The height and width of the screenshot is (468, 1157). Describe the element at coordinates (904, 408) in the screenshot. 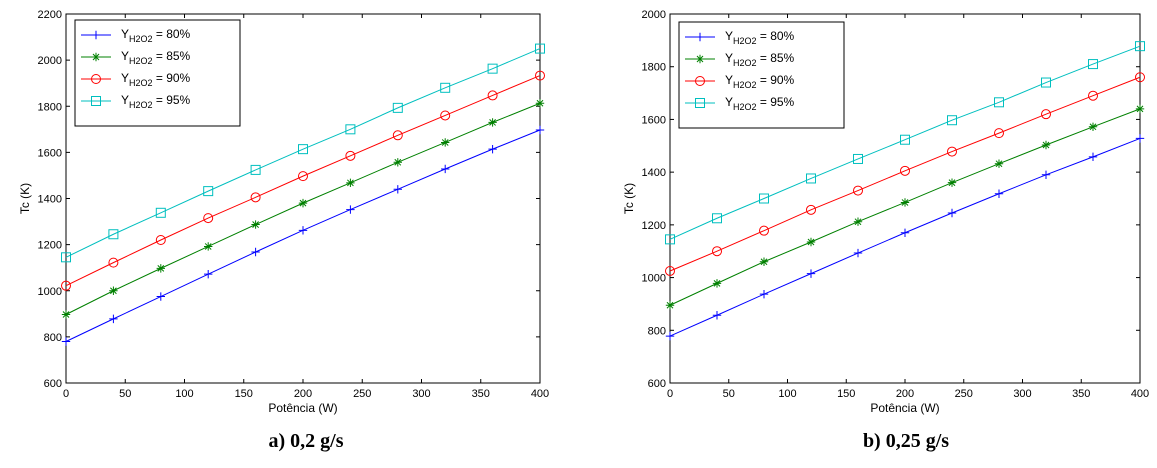

I see `x-axis-label: Potência (W)` at that location.